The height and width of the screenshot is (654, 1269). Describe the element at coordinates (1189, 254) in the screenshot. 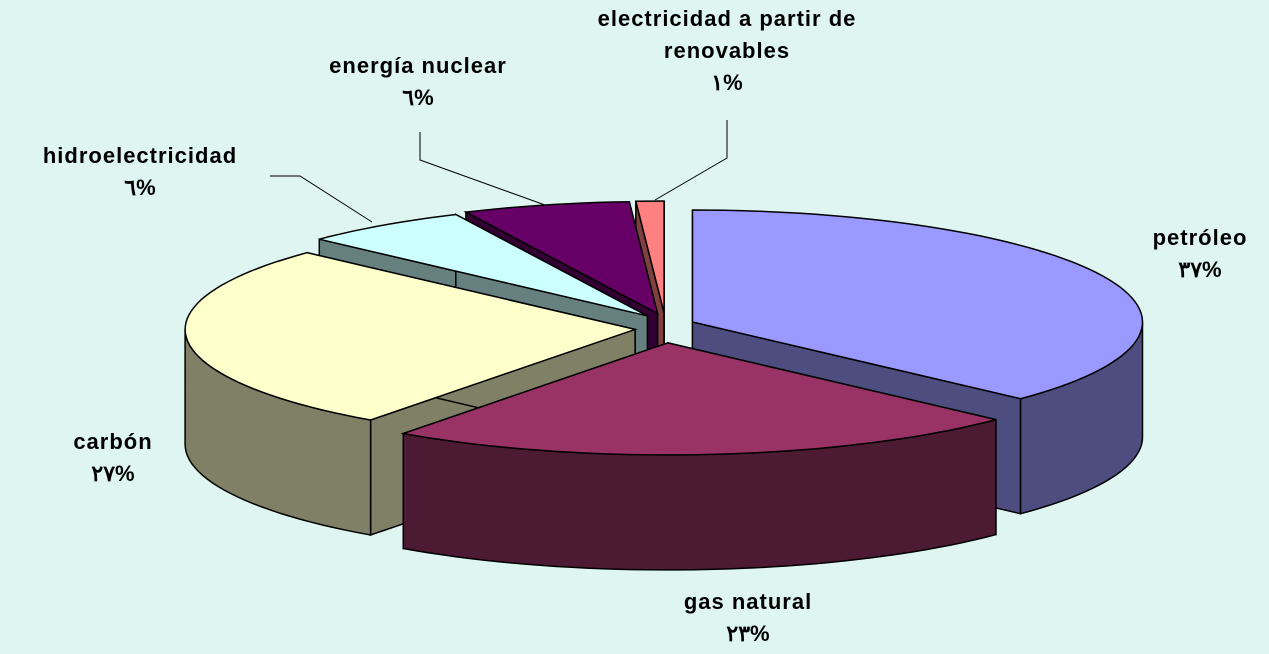

I see `slice-label: petróleo ٣٧%` at that location.